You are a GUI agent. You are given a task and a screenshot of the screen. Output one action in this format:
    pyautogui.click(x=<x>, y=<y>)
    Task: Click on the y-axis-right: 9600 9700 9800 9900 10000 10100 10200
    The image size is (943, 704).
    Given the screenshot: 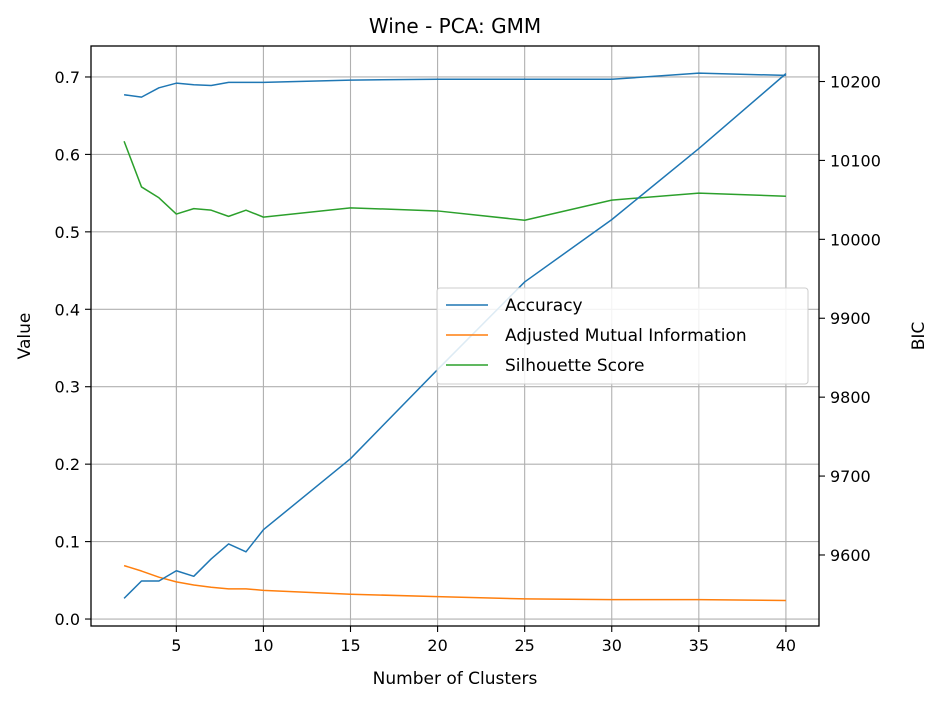 What is the action you would take?
    pyautogui.click(x=850, y=319)
    